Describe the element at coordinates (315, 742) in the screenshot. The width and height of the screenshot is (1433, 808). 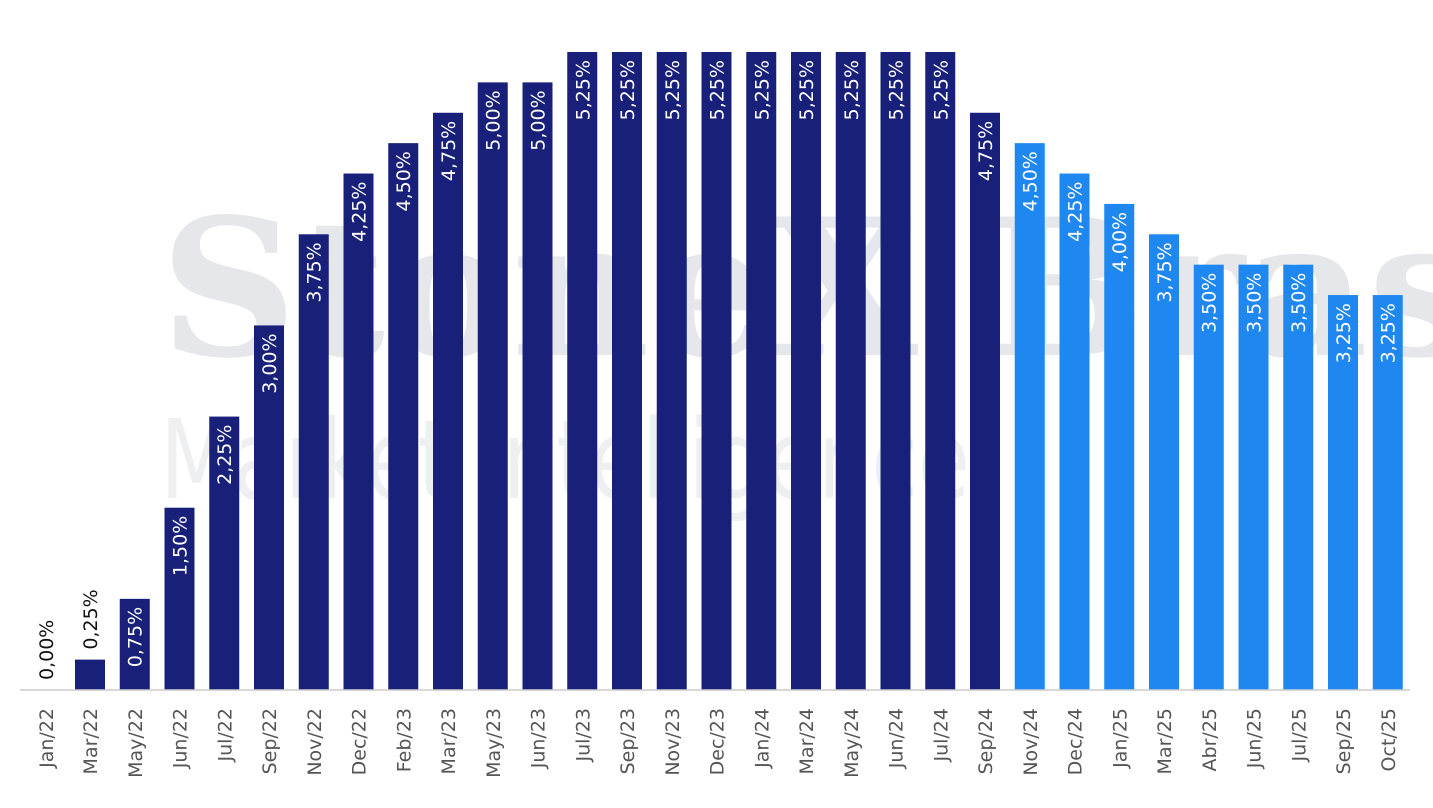
I see `x-tick-label: Nov/22` at that location.